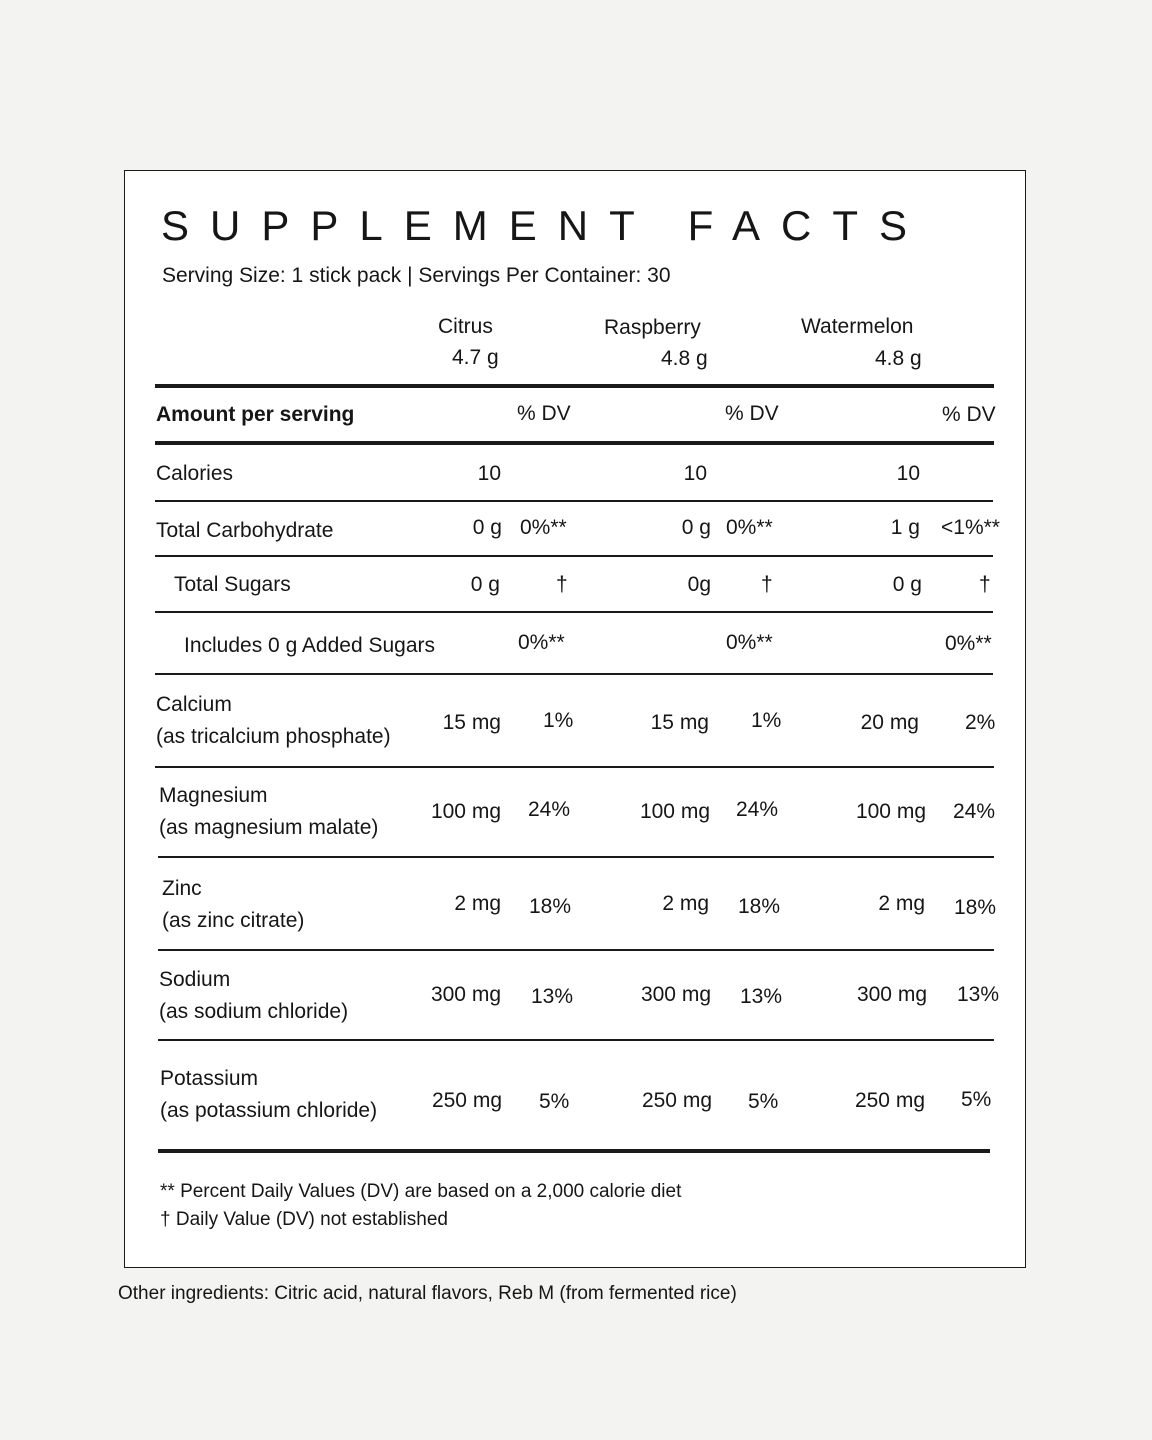 The height and width of the screenshot is (1440, 1152). I want to click on dv-citrus: 5%, so click(554, 1101).